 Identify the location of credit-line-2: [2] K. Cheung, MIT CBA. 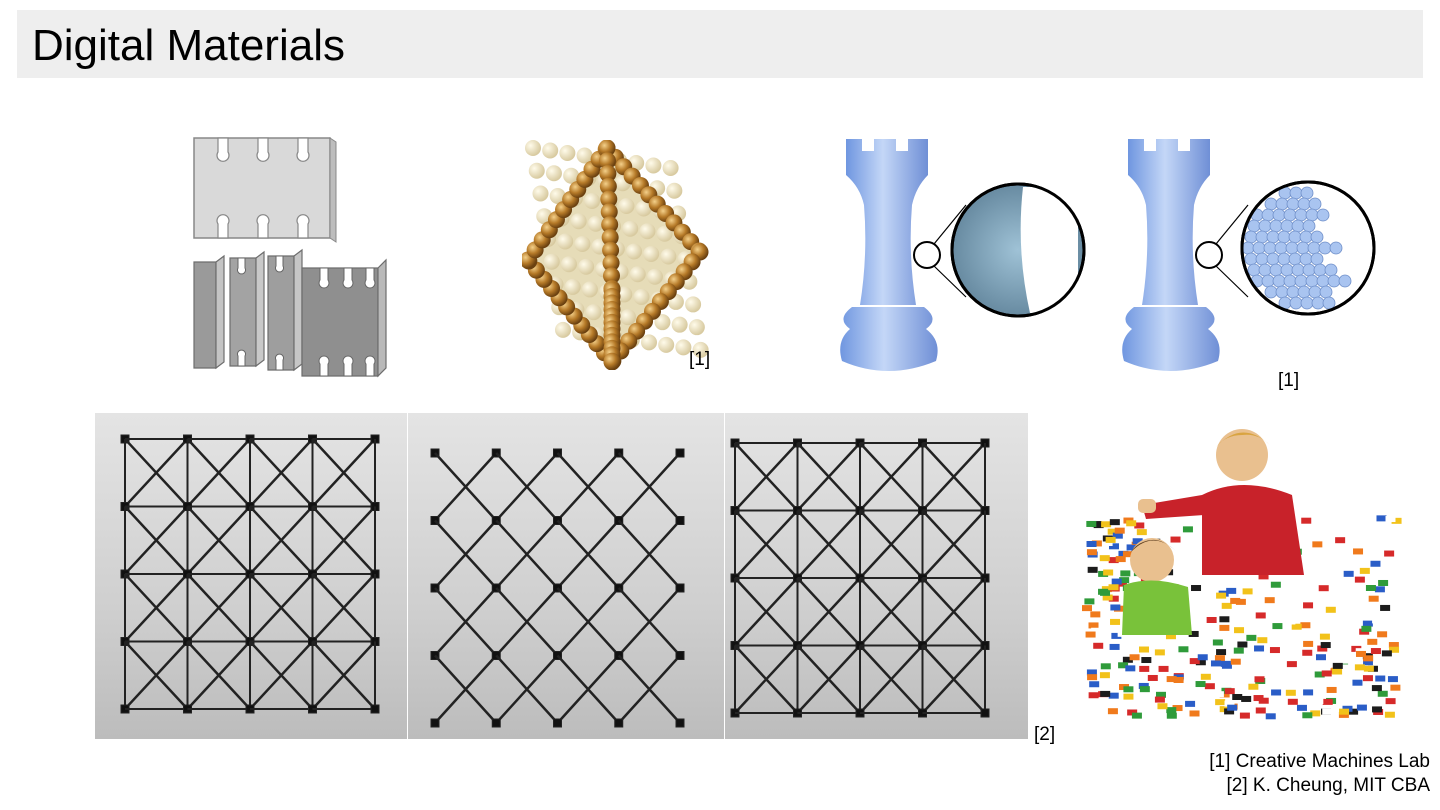
(1328, 785).